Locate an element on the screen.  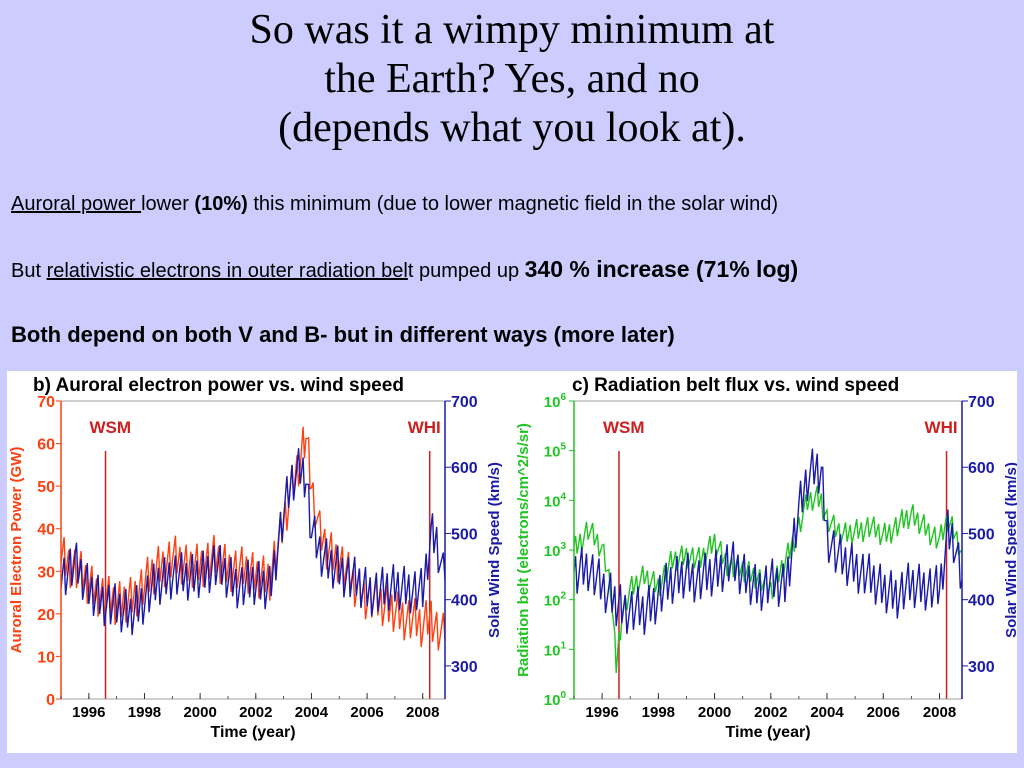
title-line-2: the Earth? Yes, and no is located at coordinates (512, 79).